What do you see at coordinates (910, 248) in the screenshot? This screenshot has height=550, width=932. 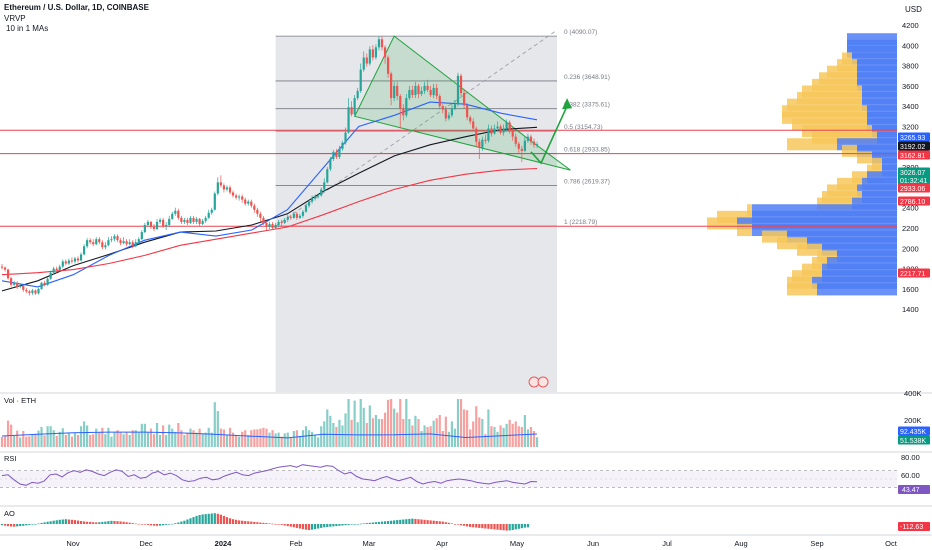 I see `y-tick-label: 2000` at bounding box center [910, 248].